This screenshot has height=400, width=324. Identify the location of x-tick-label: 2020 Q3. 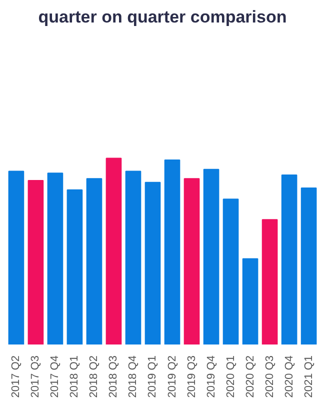
(270, 377).